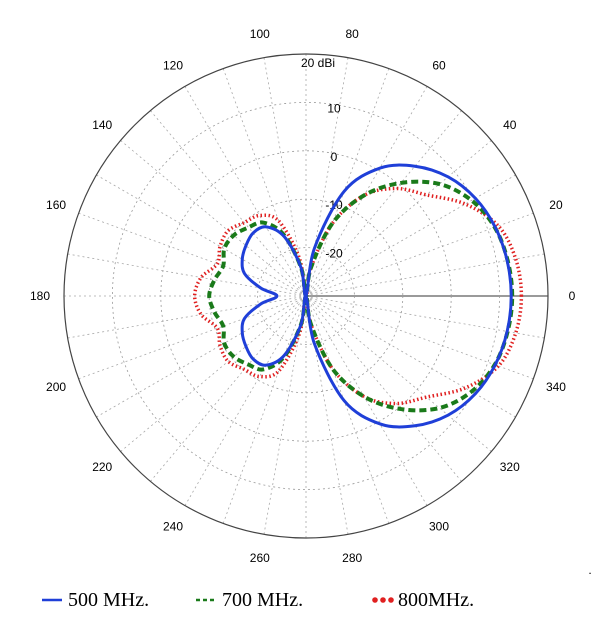 This screenshot has height=617, width=594. What do you see at coordinates (352, 558) in the screenshot?
I see `angle-tick-label: 280` at bounding box center [352, 558].